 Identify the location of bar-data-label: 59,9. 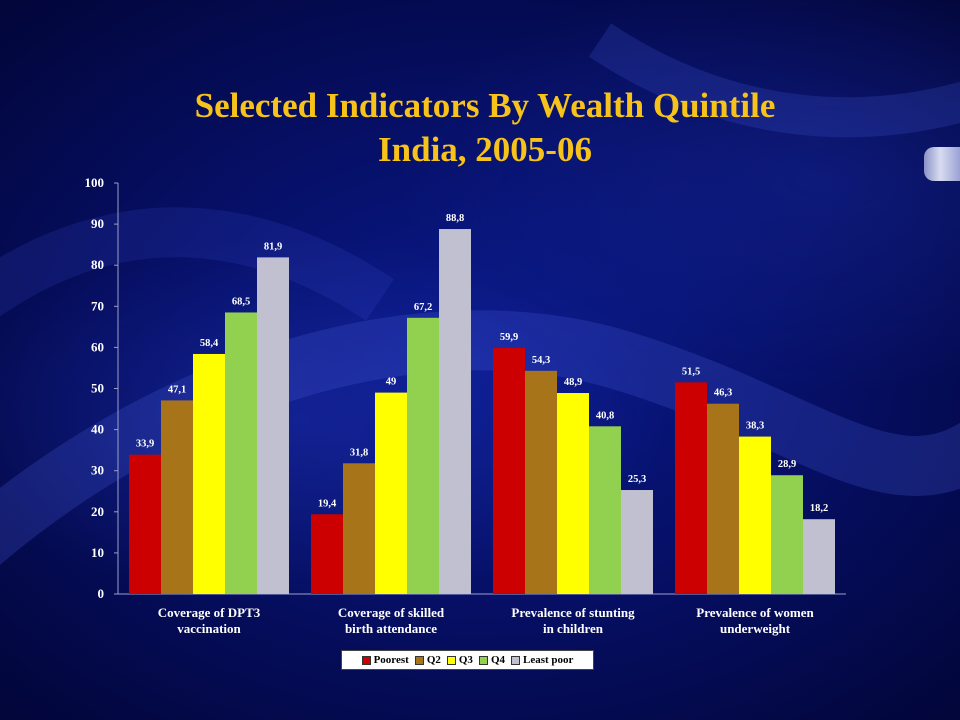
(509, 337).